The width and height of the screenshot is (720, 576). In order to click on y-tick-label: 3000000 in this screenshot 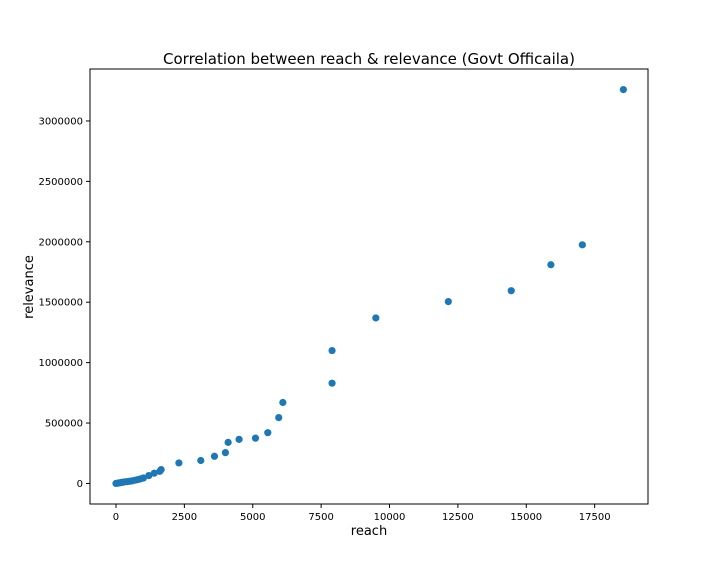, I will do `click(60, 121)`.